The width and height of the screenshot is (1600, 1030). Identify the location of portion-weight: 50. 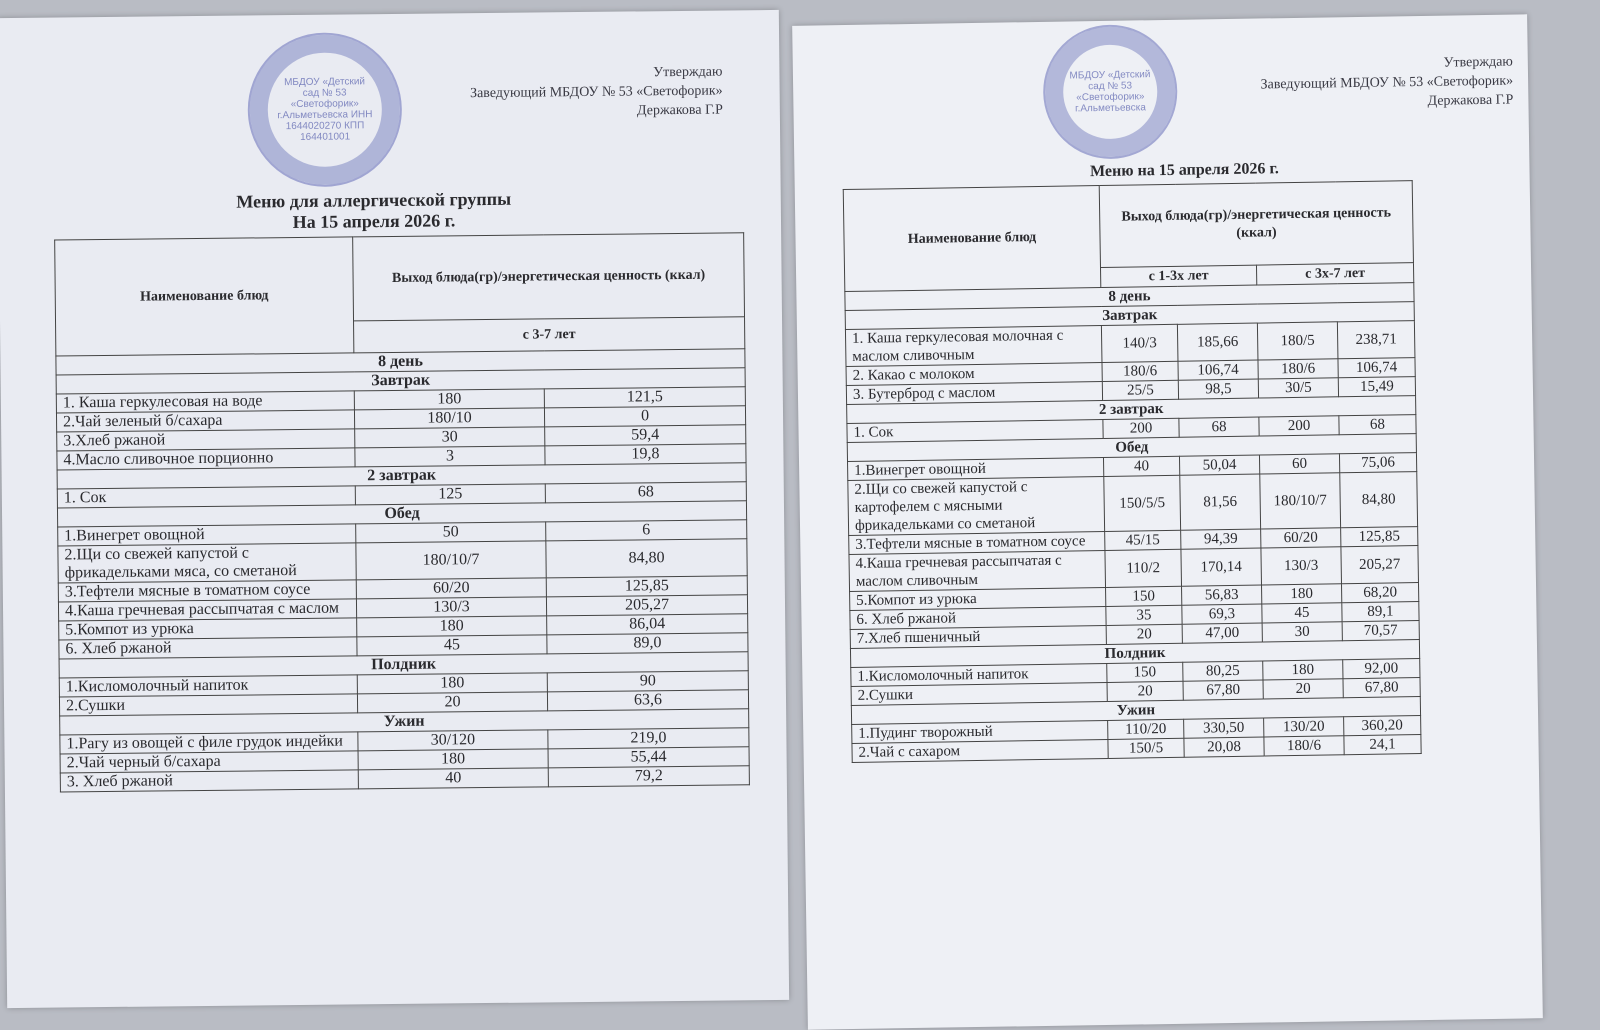
(450, 532).